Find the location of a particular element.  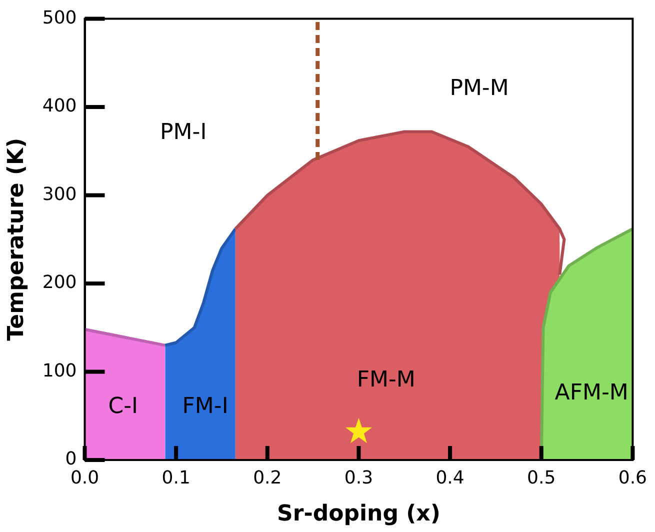

y-tick-label: 0 is located at coordinates (71, 459).